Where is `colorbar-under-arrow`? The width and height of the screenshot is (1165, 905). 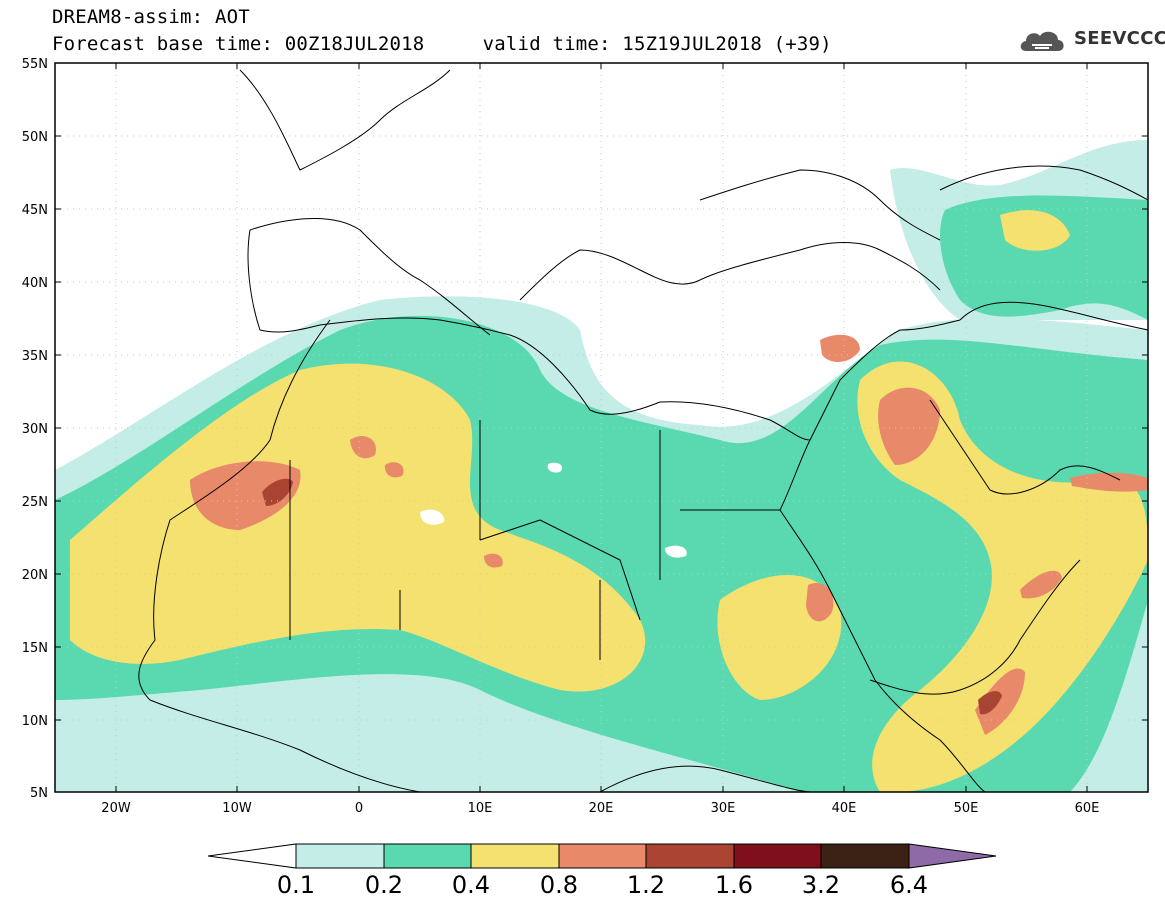 colorbar-under-arrow is located at coordinates (252, 856).